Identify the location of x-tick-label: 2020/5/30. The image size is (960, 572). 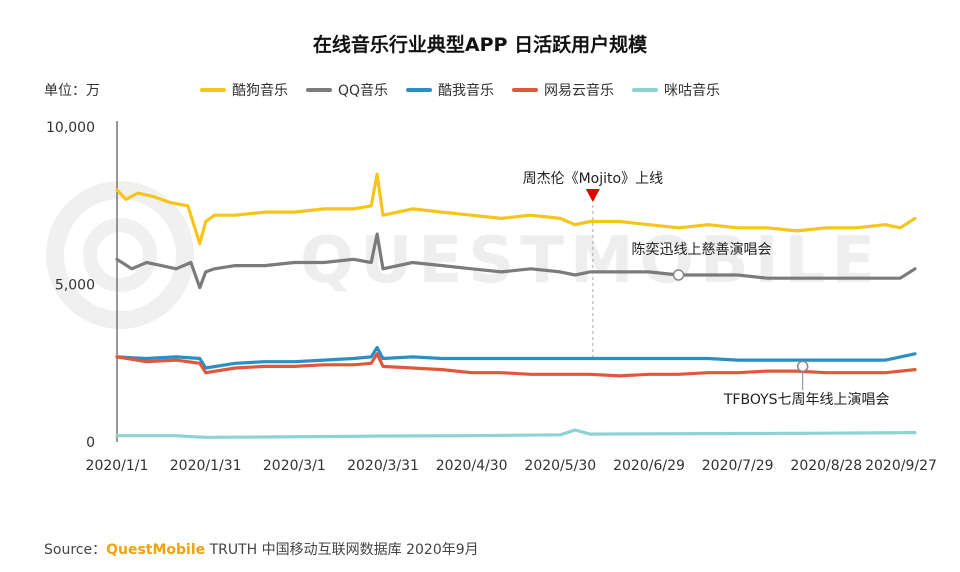
(560, 466).